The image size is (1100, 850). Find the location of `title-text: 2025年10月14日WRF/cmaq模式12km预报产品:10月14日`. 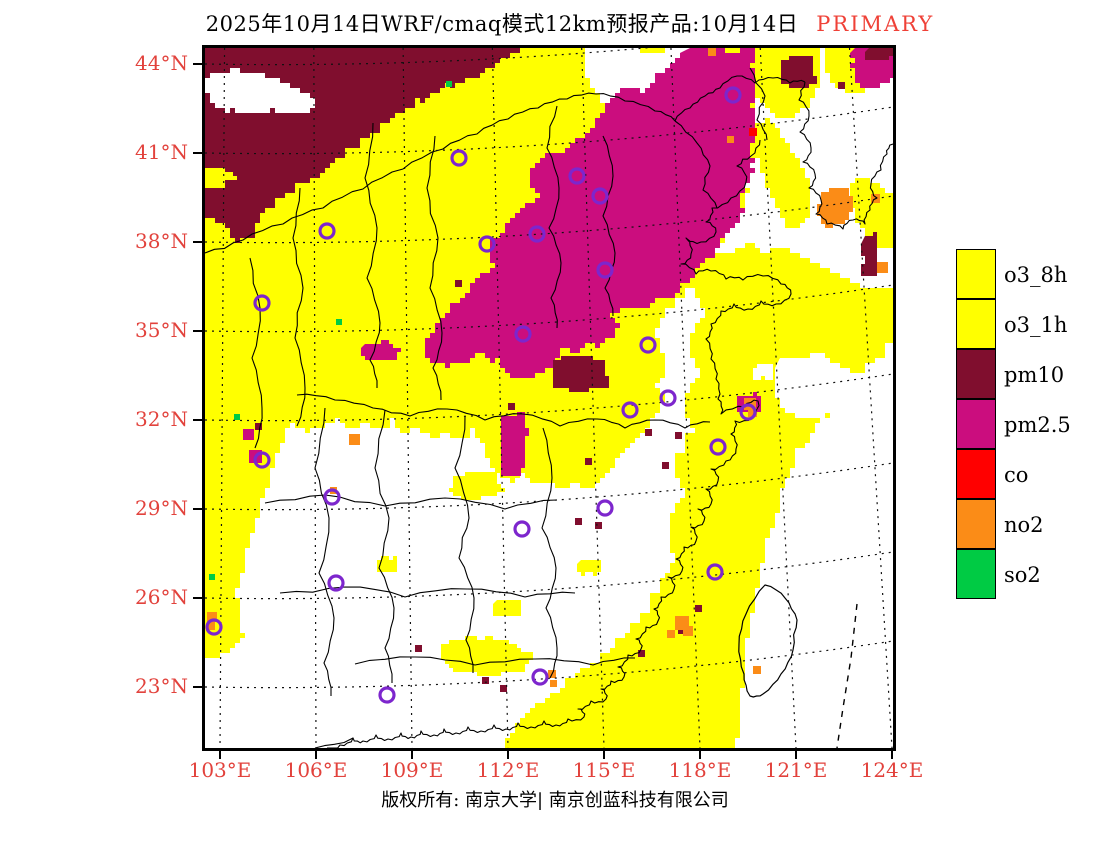

title-text: 2025年10月14日WRF/cmaq模式12km预报产品:10月14日 is located at coordinates (502, 24).